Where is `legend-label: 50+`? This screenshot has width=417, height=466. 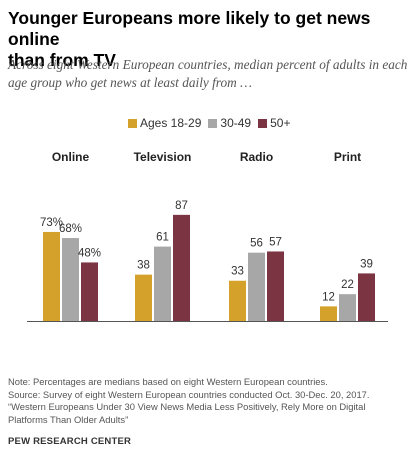 legend-label: 50+ is located at coordinates (280, 123).